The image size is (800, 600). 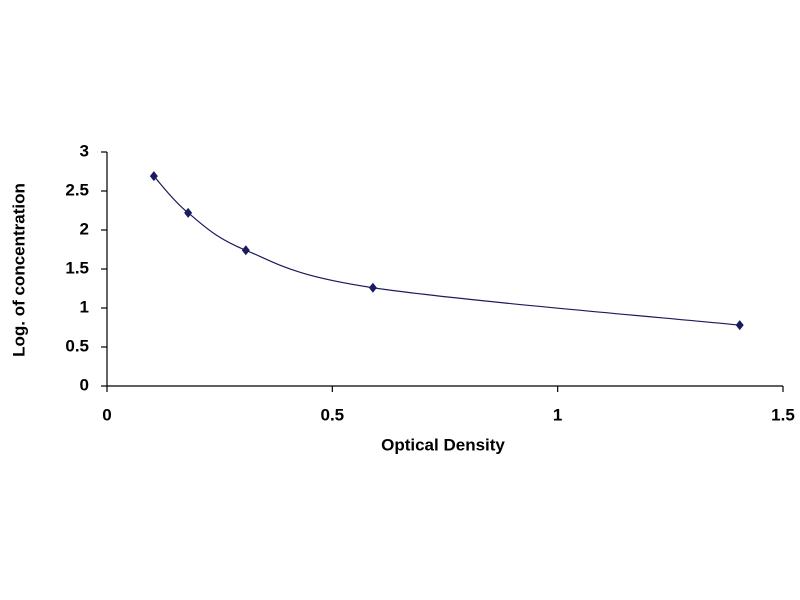 What do you see at coordinates (18, 270) in the screenshot?
I see `y-axis-label: Log. of concentration` at bounding box center [18, 270].